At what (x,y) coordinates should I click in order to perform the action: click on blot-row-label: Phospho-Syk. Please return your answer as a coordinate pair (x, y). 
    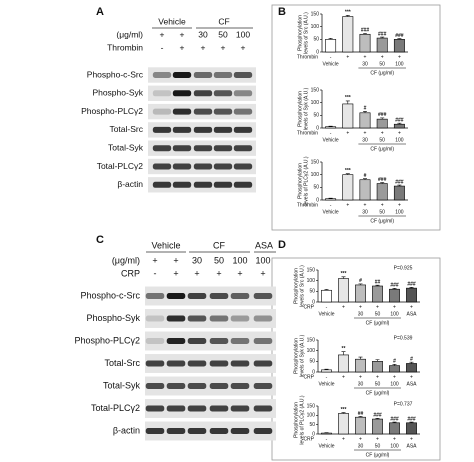
    Looking at the image, I should click on (113, 318).